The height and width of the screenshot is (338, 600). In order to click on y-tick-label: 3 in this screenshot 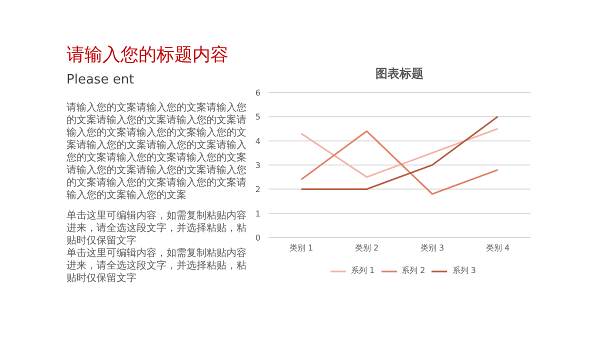, I will do `click(258, 165)`.